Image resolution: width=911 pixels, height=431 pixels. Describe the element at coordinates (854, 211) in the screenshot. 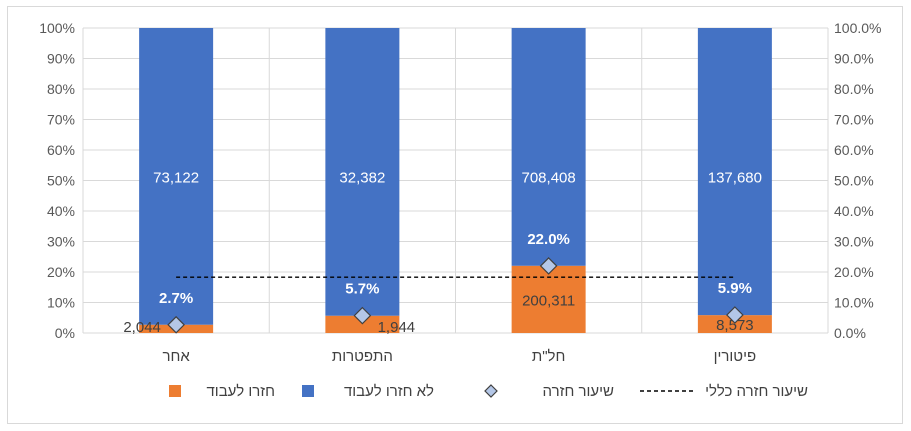

I see `y-right-tick-label: 40.0%` at that location.